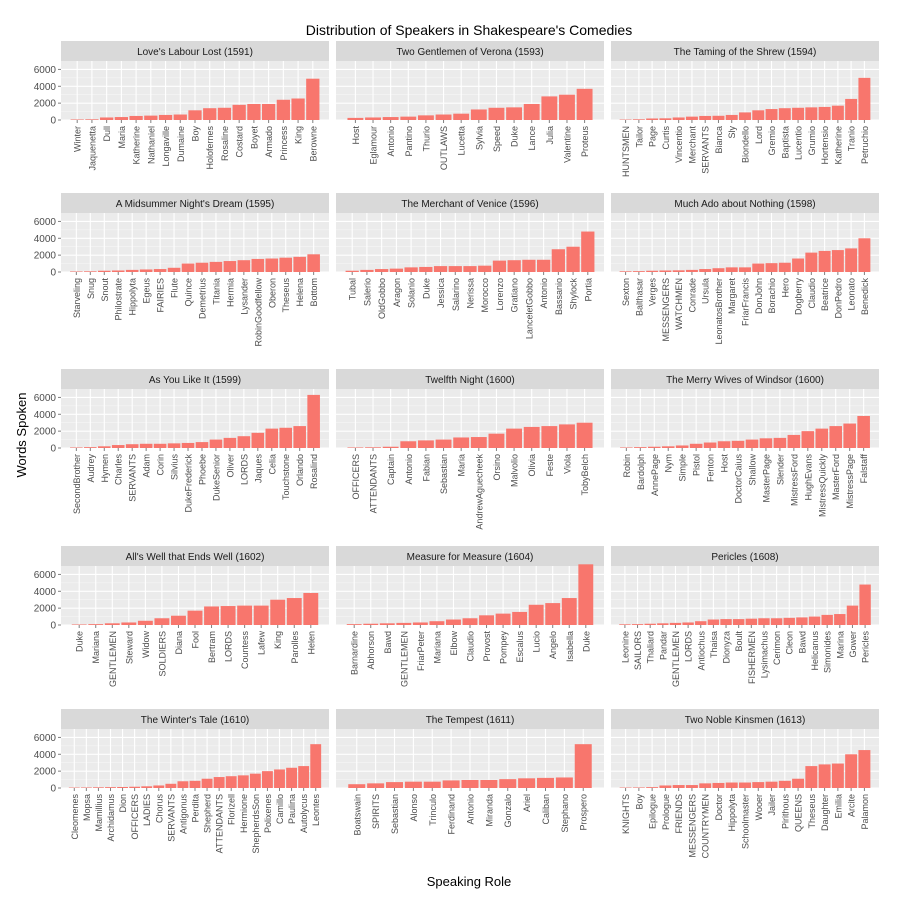 The image size is (900, 900). I want to click on x-tick-label: COUNTRYMEN, so click(706, 826).